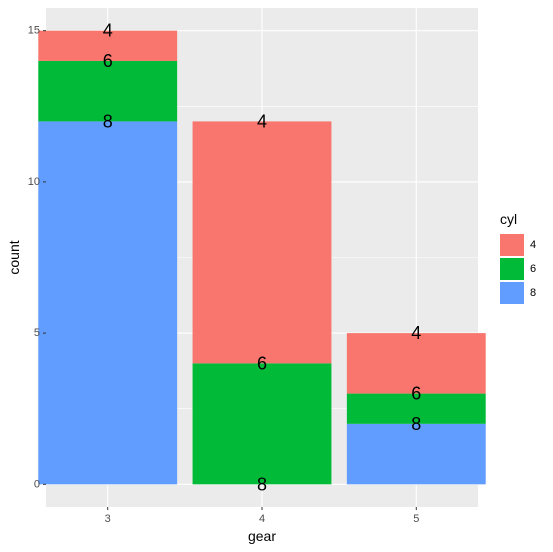 The image size is (553, 552). Describe the element at coordinates (533, 293) in the screenshot. I see `legend-label-8: 8` at that location.